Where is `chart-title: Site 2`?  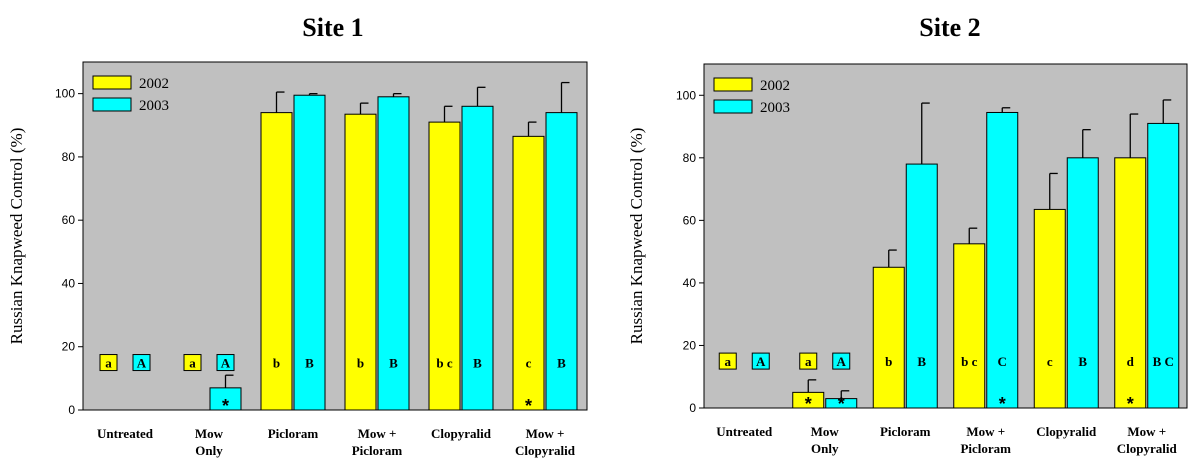 chart-title: Site 2 is located at coordinates (949, 27).